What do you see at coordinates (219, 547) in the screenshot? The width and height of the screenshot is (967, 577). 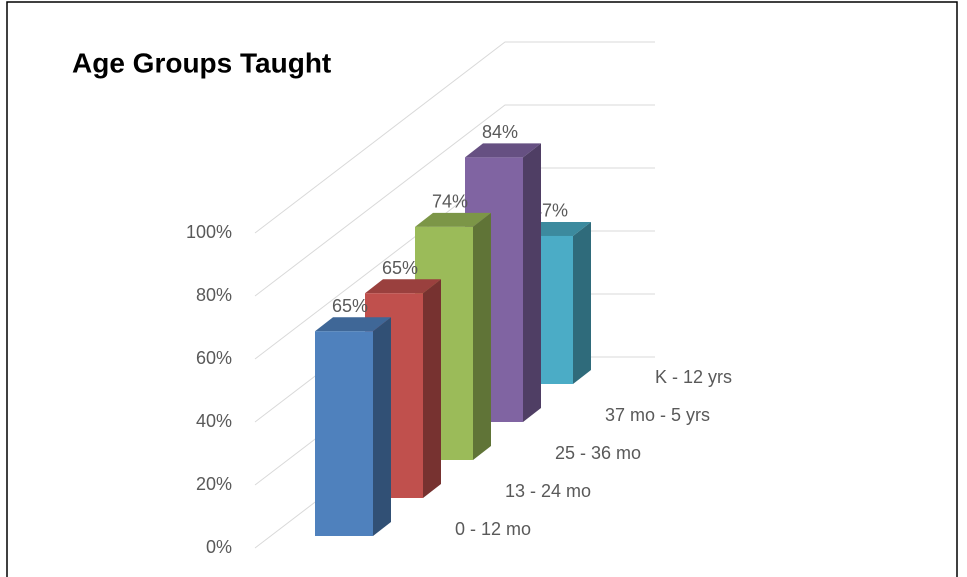 I see `y-tick-label: 0%` at bounding box center [219, 547].